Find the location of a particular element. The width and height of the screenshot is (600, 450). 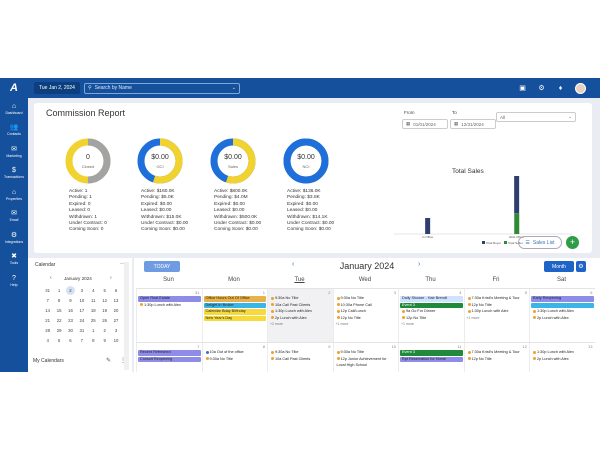

mini-day: 2 is located at coordinates (104, 330).